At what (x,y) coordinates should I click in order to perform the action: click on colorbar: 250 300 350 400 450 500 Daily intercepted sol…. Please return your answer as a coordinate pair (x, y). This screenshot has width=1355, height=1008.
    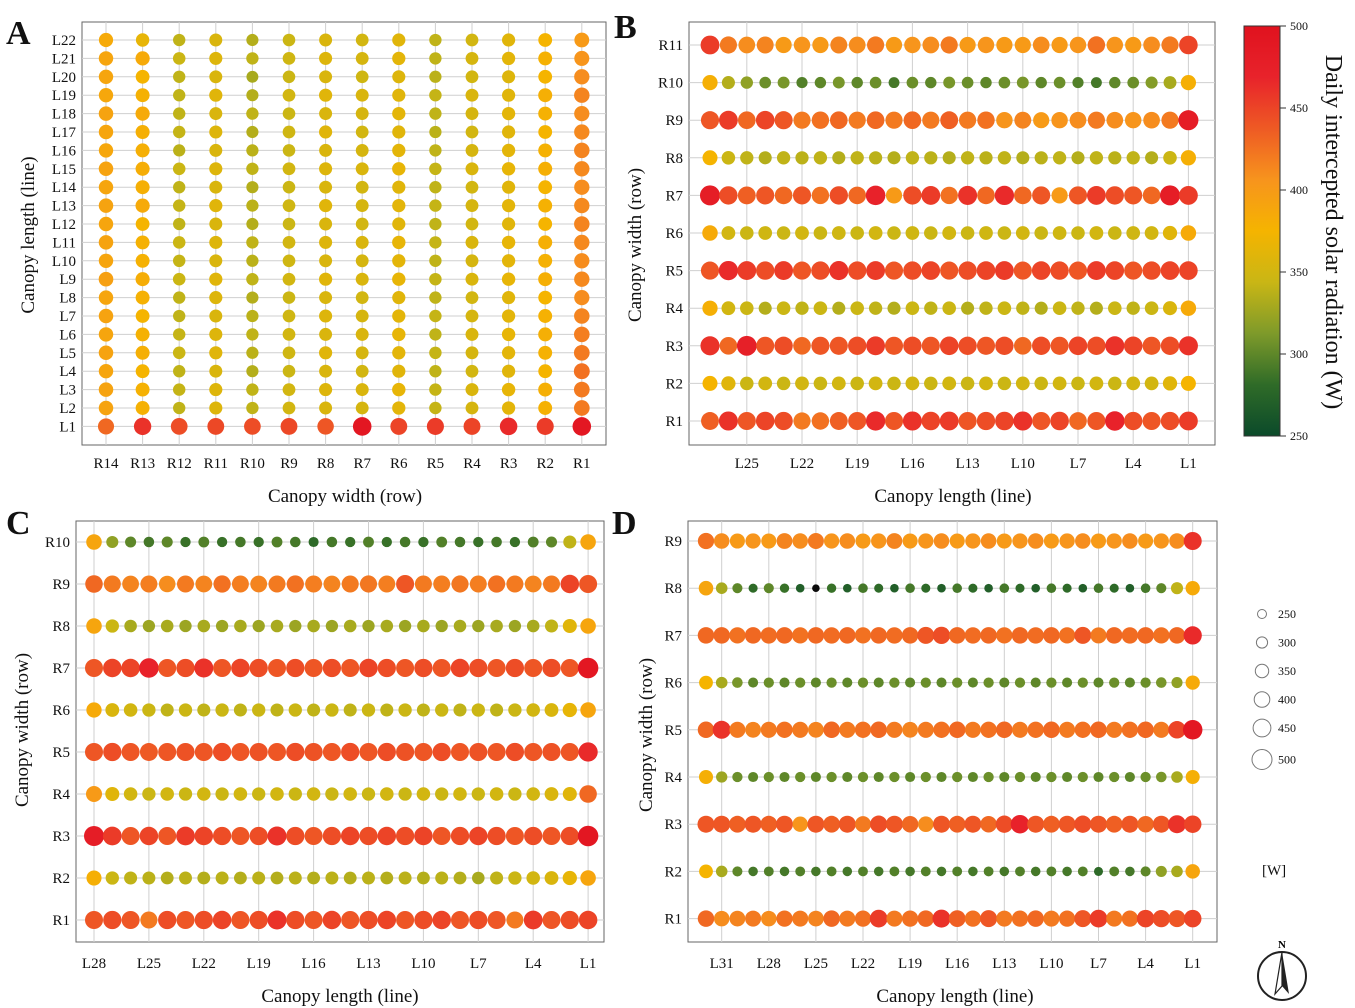
    Looking at the image, I should click on (1294, 231).